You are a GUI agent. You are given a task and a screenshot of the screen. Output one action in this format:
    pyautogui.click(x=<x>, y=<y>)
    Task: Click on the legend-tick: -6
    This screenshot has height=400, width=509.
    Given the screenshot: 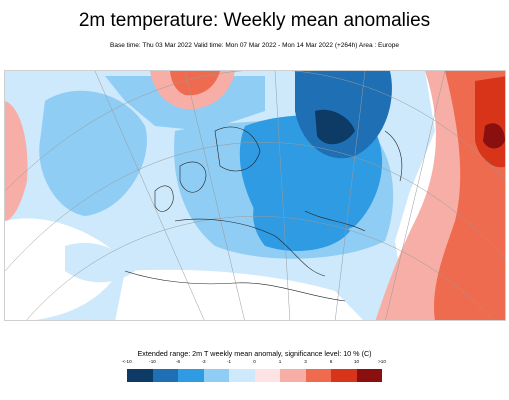 What is the action you would take?
    pyautogui.click(x=178, y=361)
    